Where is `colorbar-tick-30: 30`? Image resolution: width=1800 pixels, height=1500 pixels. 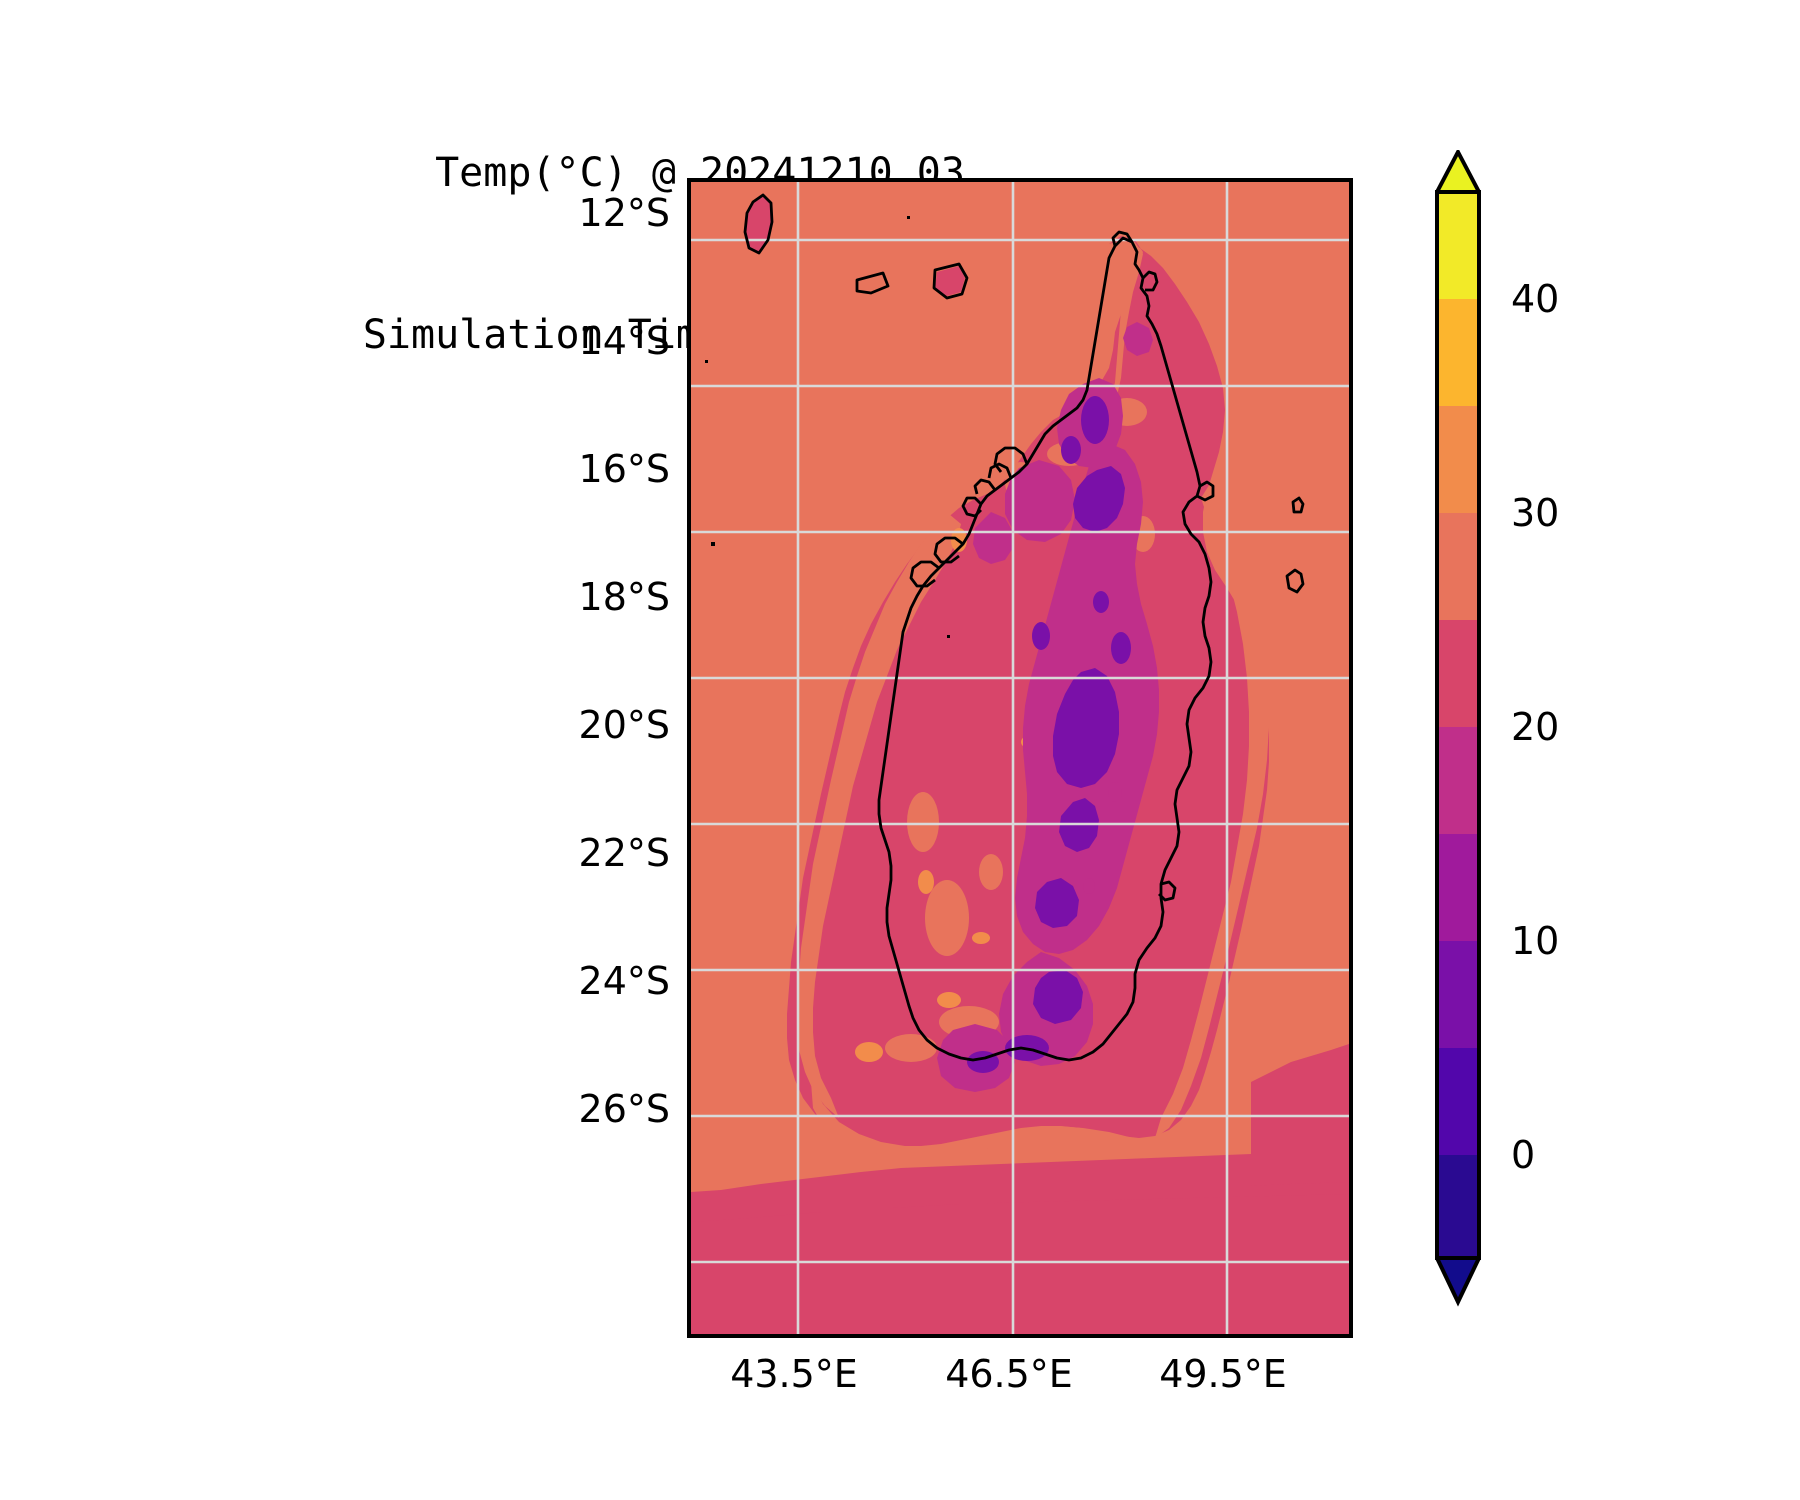
colorbar-tick-30: 30 is located at coordinates (1535, 513).